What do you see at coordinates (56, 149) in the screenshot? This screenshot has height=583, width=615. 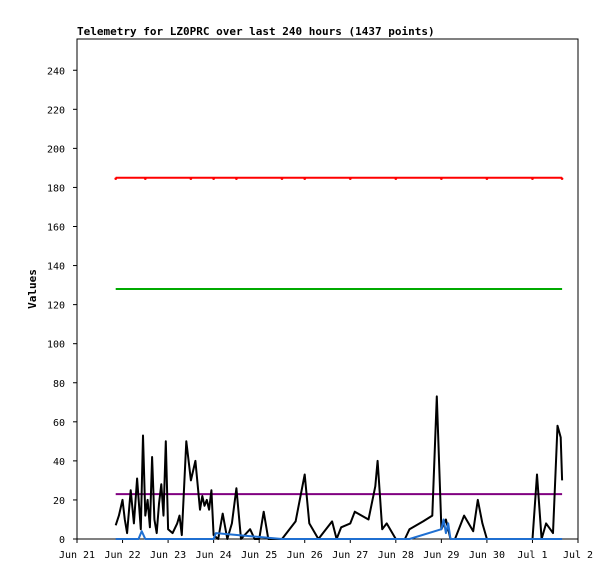 I see `y-tick-label: 200` at bounding box center [56, 149].